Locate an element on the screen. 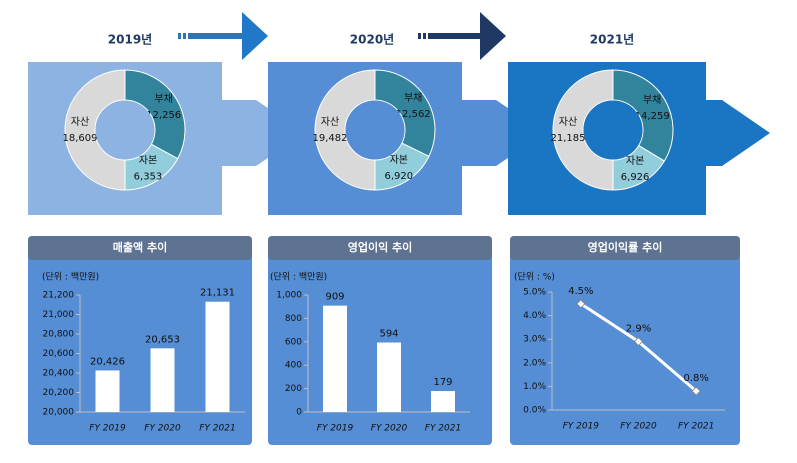  y-tick-label: 0 is located at coordinates (299, 413).